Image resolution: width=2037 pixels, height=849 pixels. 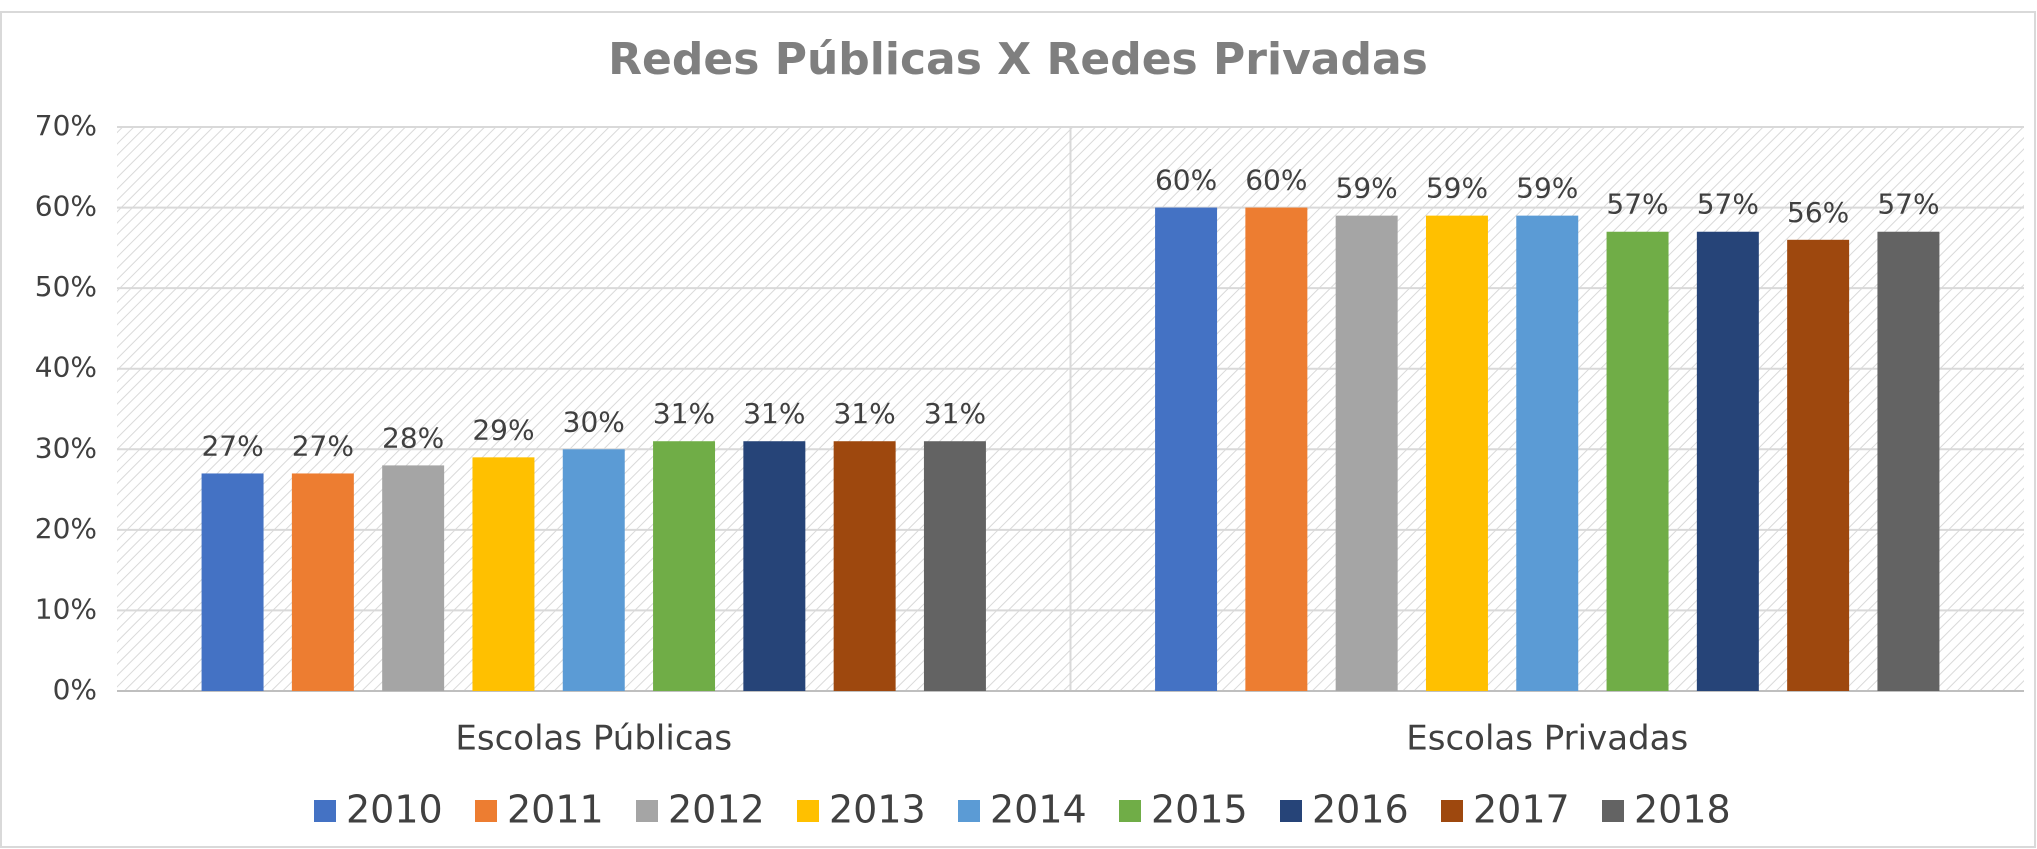 I want to click on data-label: 30%, so click(x=594, y=421).